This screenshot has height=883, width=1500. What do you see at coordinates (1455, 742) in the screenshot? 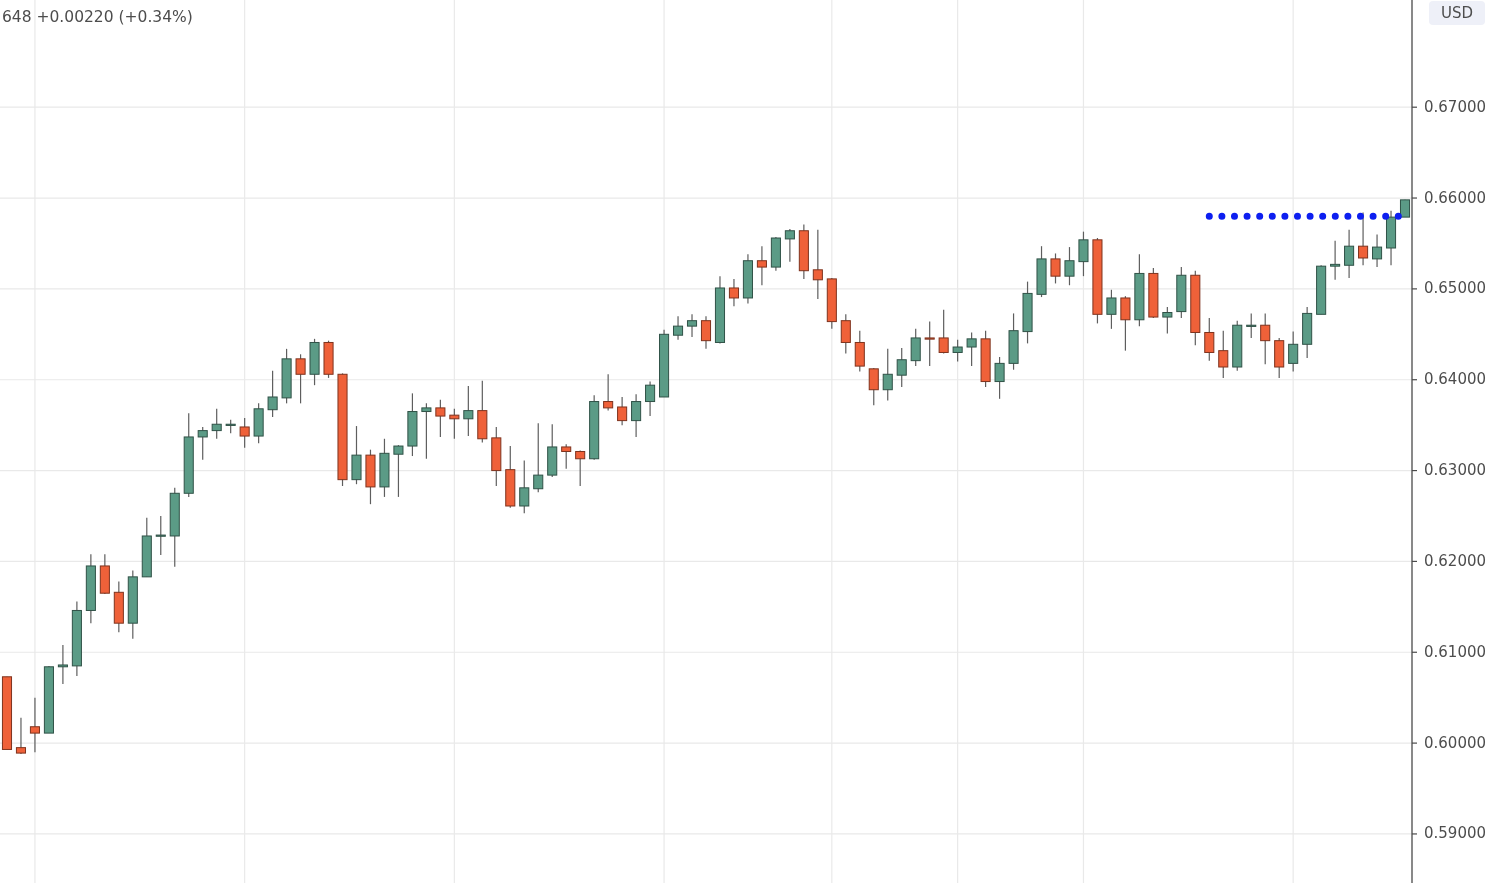
I see `y-tick-label: 0.60000` at bounding box center [1455, 742].